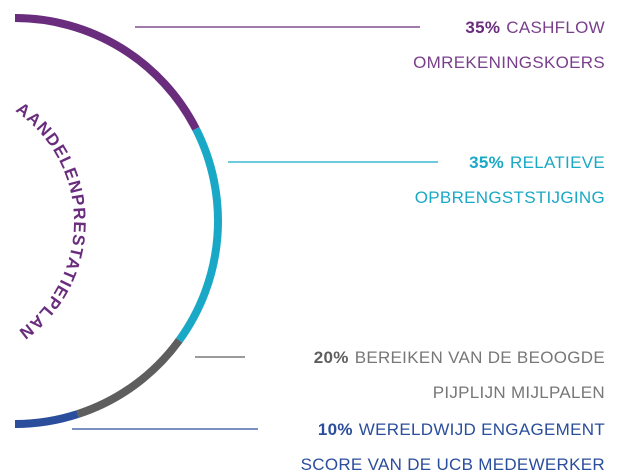 This screenshot has width=619, height=472. I want to click on category-label: CASHFLOW, so click(555, 27).